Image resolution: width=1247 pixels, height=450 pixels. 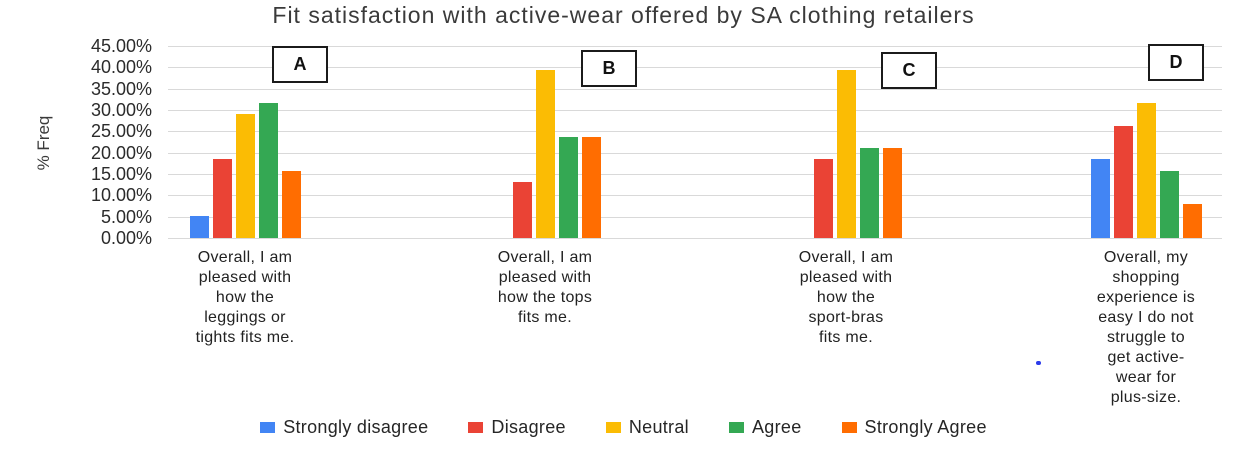 What do you see at coordinates (121, 195) in the screenshot?
I see `y-tick-label: 10.00%` at bounding box center [121, 195].